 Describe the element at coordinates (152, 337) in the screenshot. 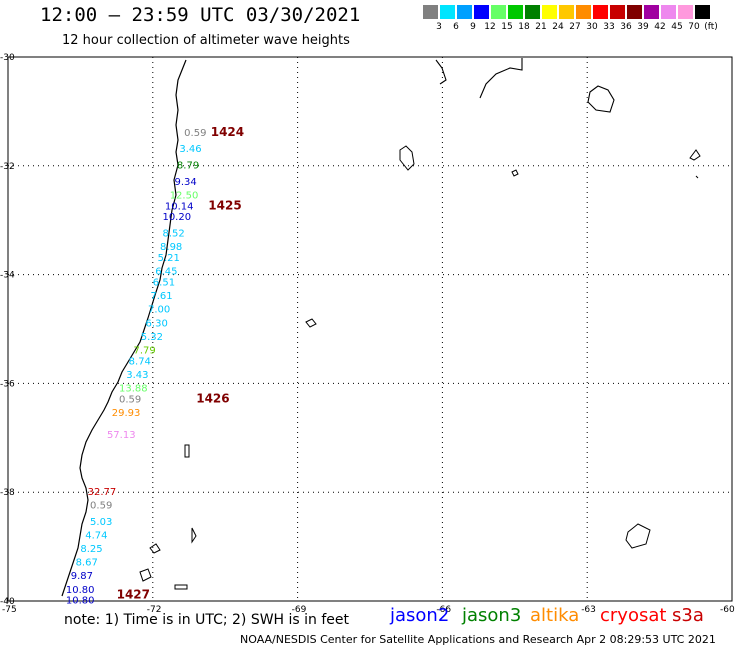

I see `wave-height-reading: 5.32` at that location.